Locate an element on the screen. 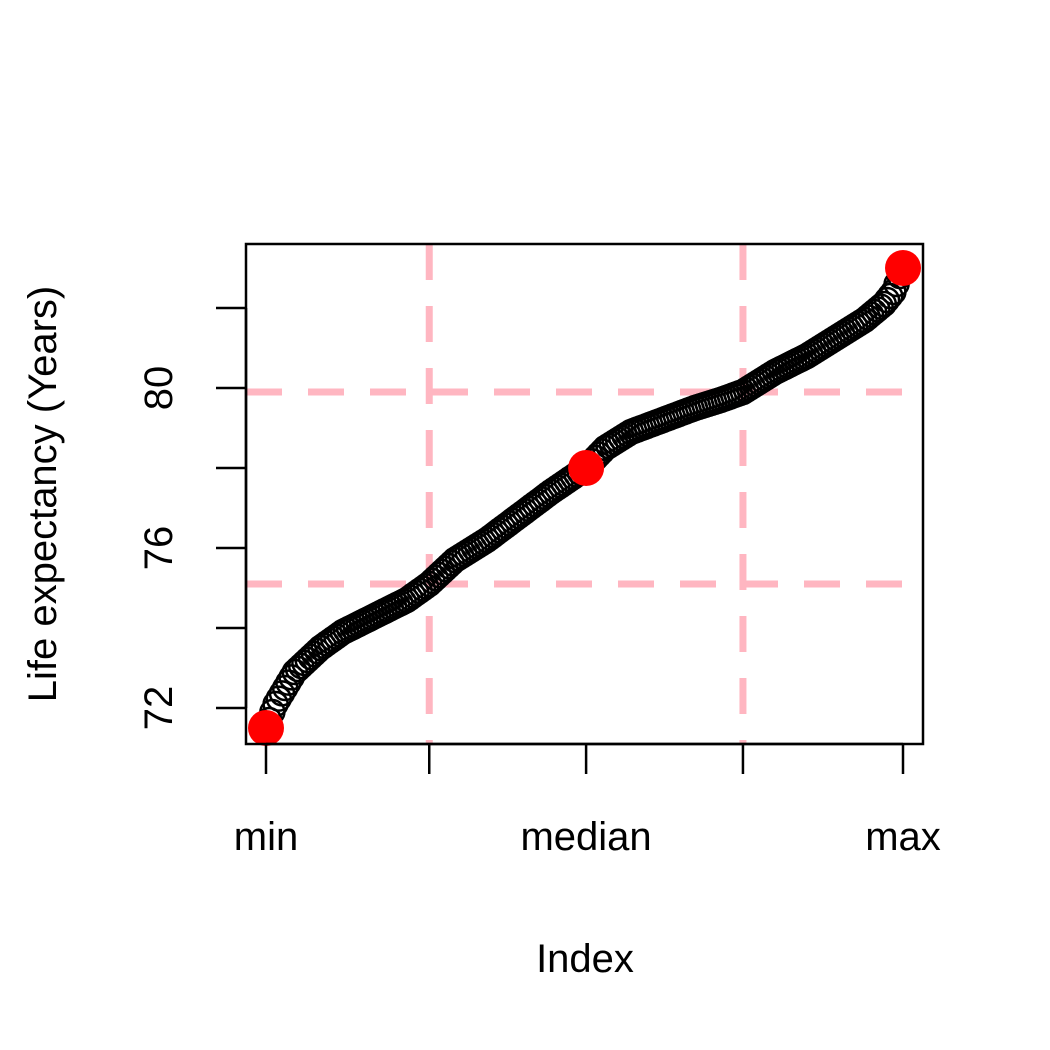 This screenshot has width=1050, height=1050. highlight-point-min is located at coordinates (266, 728).